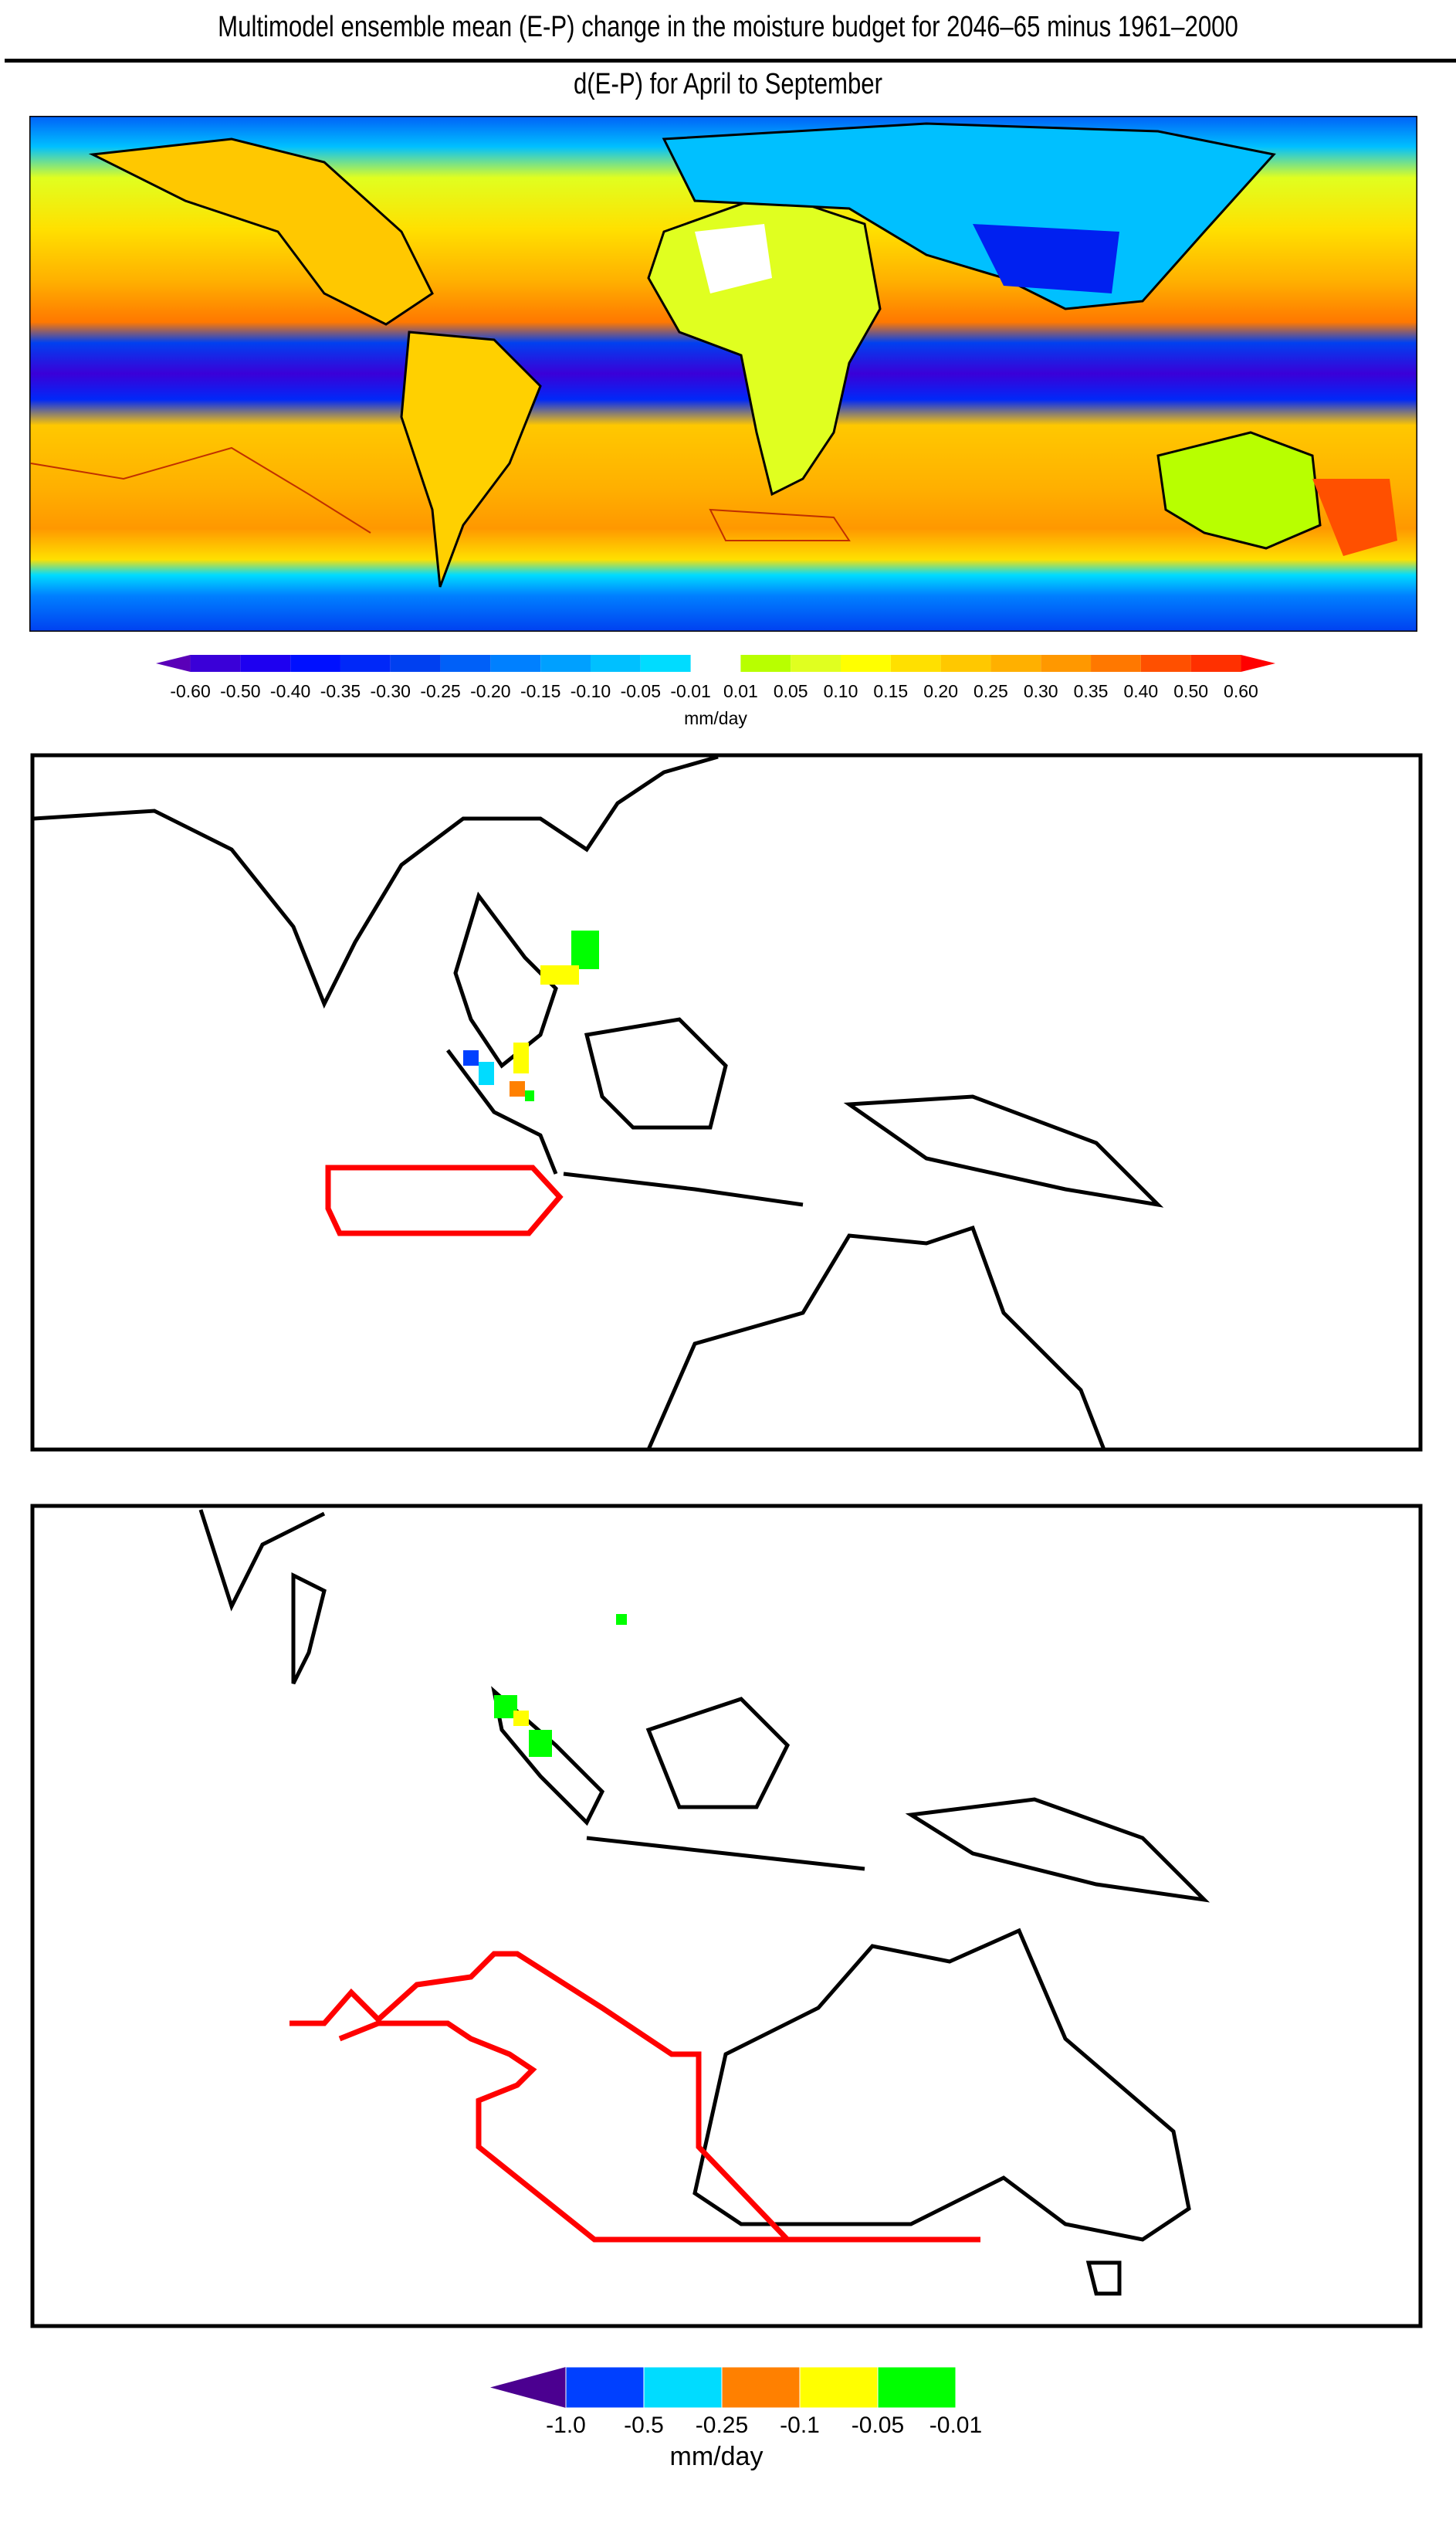 This screenshot has width=1456, height=2533. What do you see at coordinates (991, 691) in the screenshot?
I see `colorbar-tick-label: 0.25` at bounding box center [991, 691].